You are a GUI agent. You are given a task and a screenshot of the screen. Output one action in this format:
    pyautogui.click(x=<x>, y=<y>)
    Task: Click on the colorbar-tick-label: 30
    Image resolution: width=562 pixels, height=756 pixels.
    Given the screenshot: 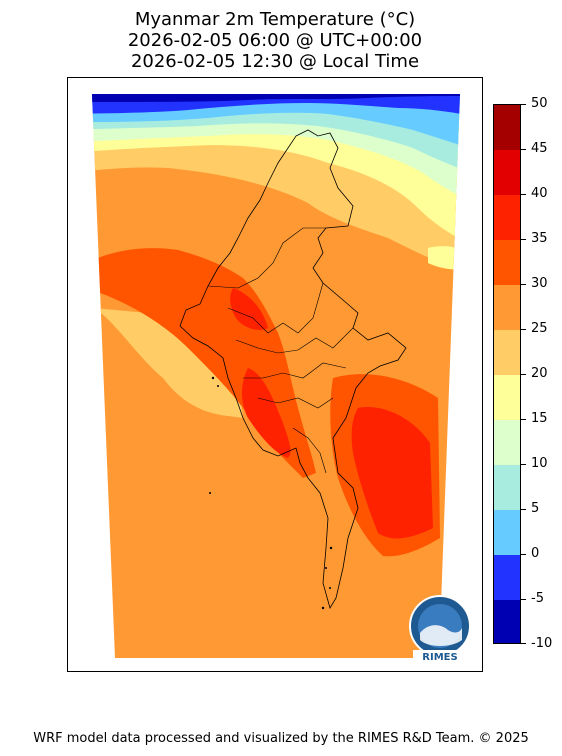 What is the action you would take?
    pyautogui.click(x=539, y=283)
    